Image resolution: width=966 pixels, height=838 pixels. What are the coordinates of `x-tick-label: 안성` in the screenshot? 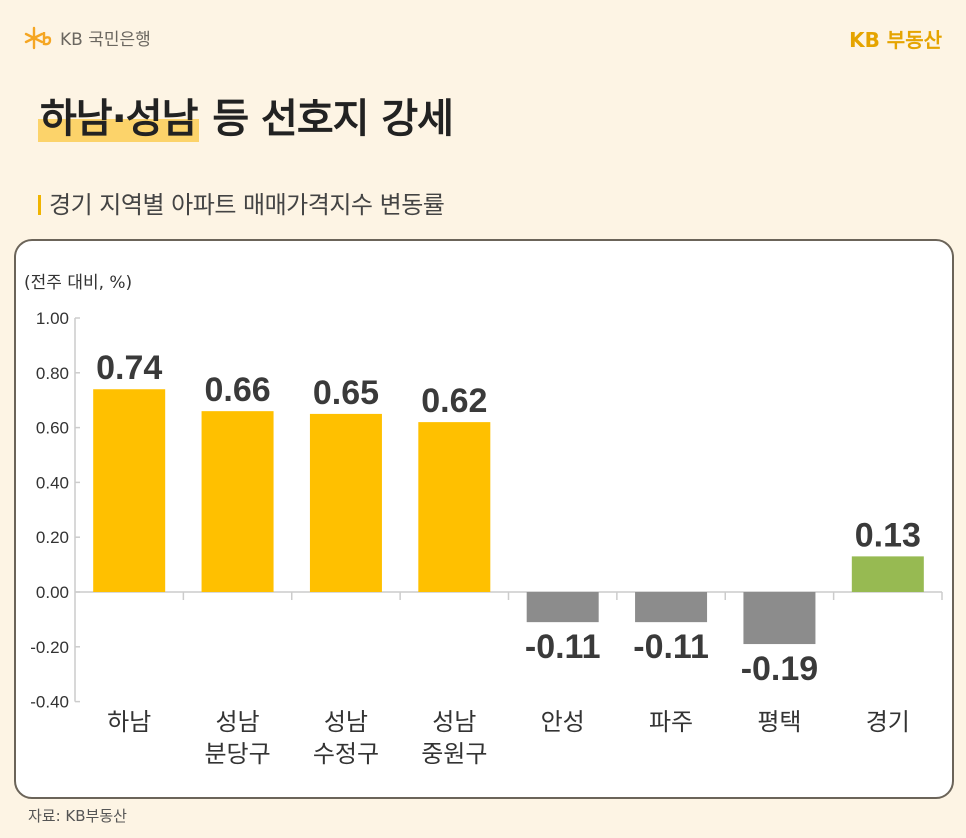 It's located at (563, 722).